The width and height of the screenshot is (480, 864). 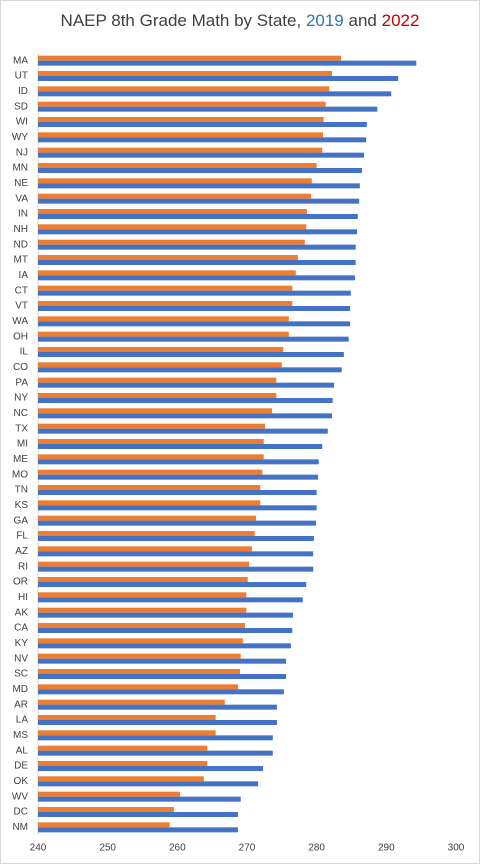 What do you see at coordinates (21, 106) in the screenshot?
I see `y-tick-label: SD` at bounding box center [21, 106].